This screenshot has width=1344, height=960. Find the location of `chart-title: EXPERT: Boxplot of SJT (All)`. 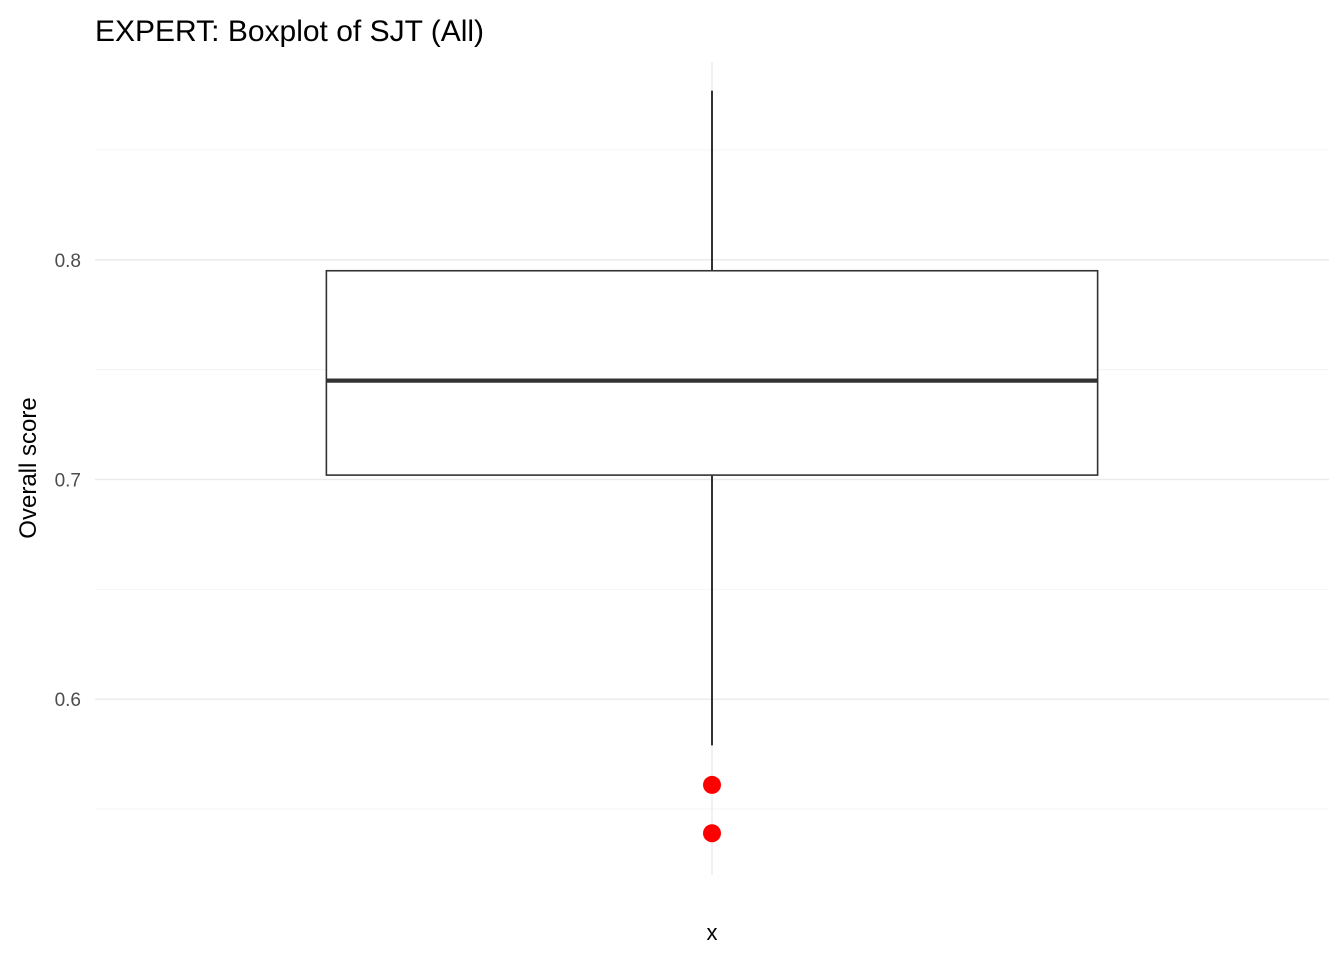

chart-title: EXPERT: Boxplot of SJT (All) is located at coordinates (289, 31).